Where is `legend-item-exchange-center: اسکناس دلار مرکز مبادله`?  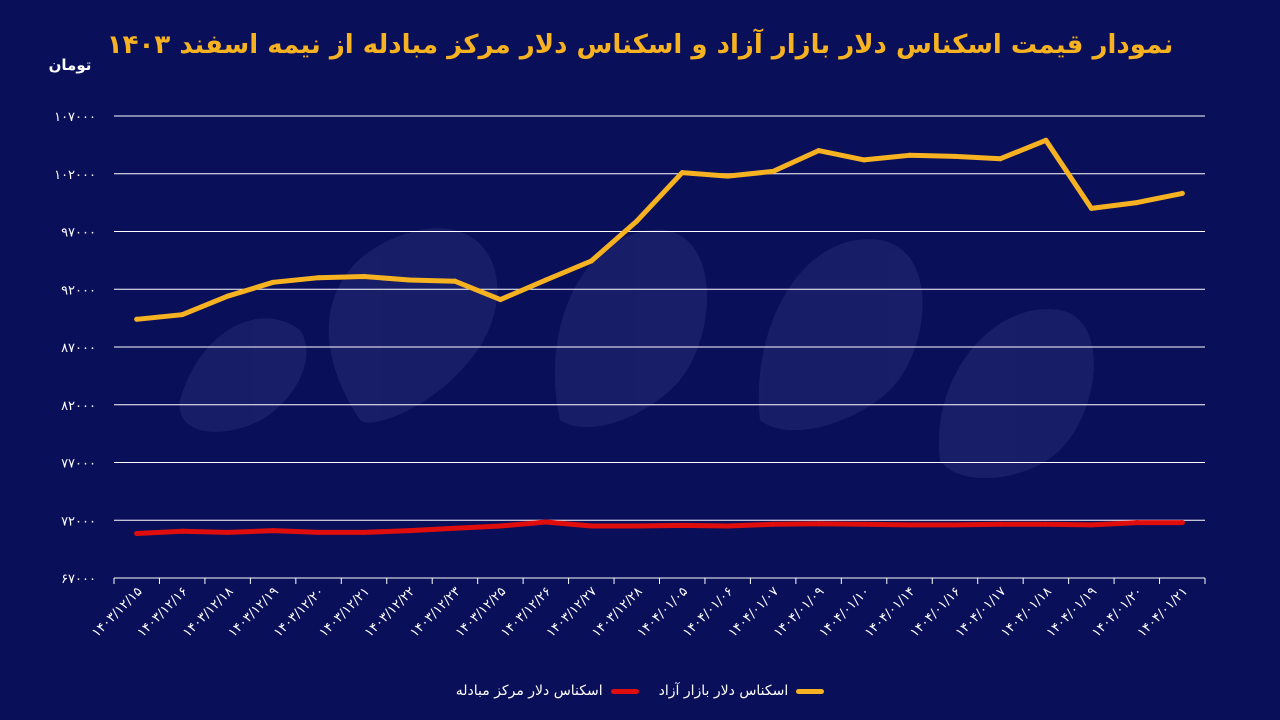
legend-item-exchange-center: اسکناس دلار مرکز مبادله is located at coordinates (547, 691).